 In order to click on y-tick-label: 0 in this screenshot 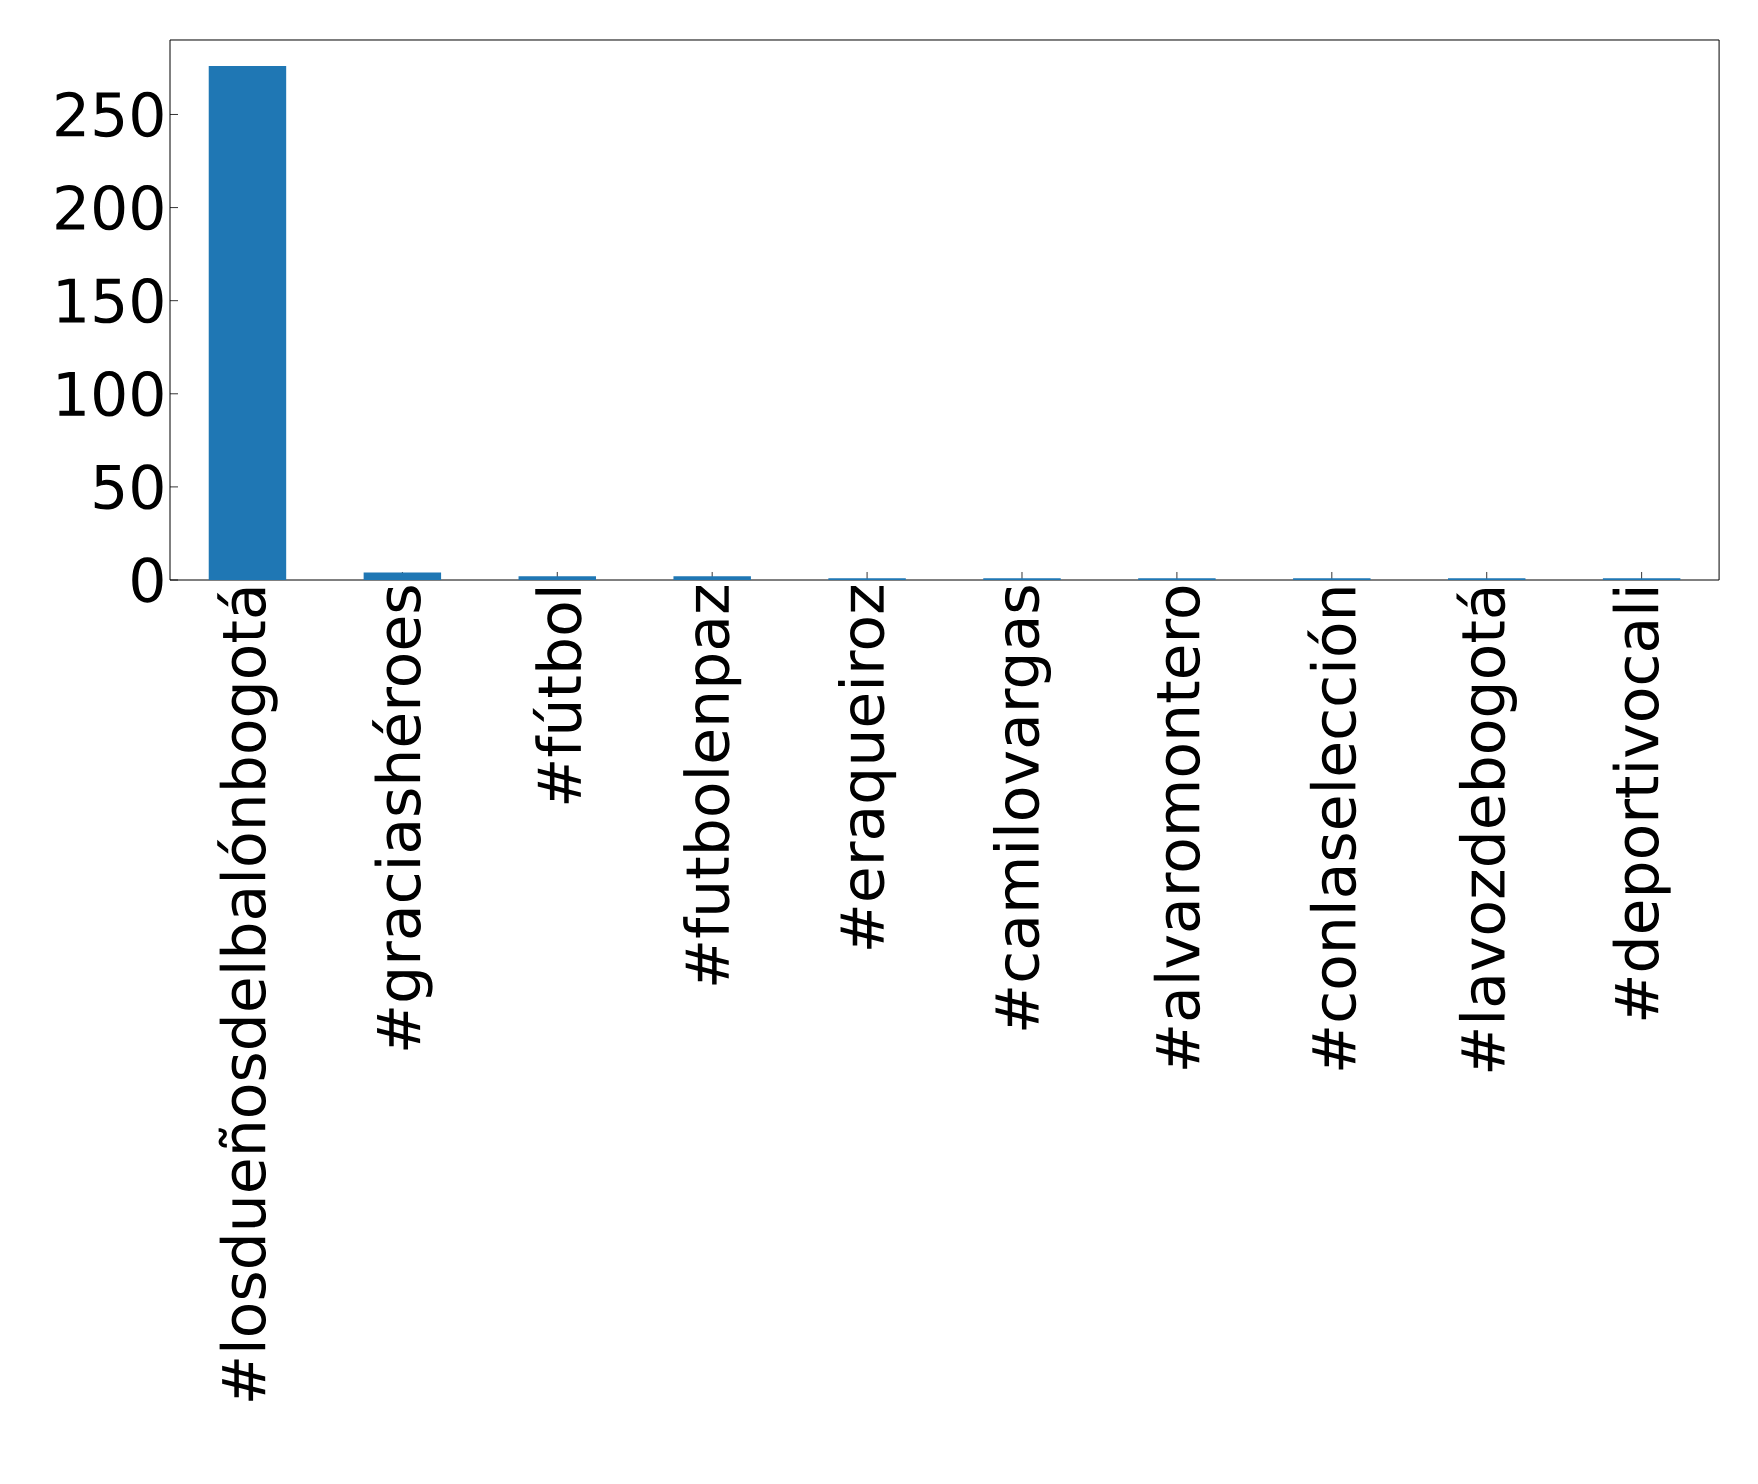, I will do `click(147, 580)`.